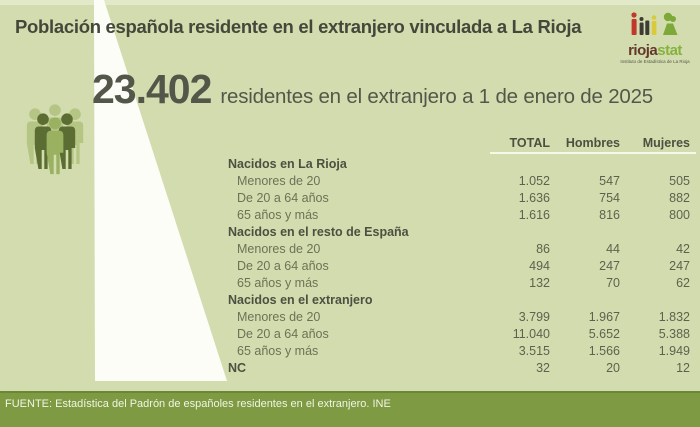 The image size is (700, 427). Describe the element at coordinates (683, 248) in the screenshot. I see `cell-mujeres: 42` at that location.